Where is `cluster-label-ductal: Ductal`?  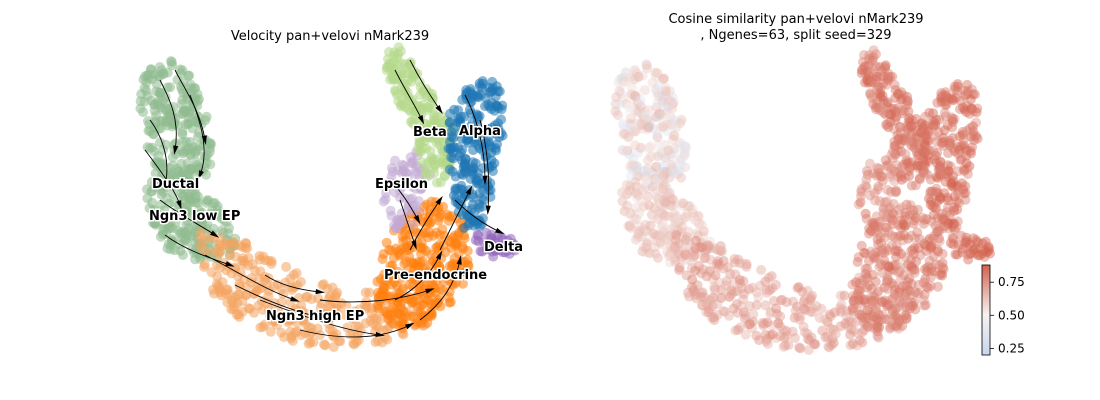 cluster-label-ductal: Ductal is located at coordinates (175, 184).